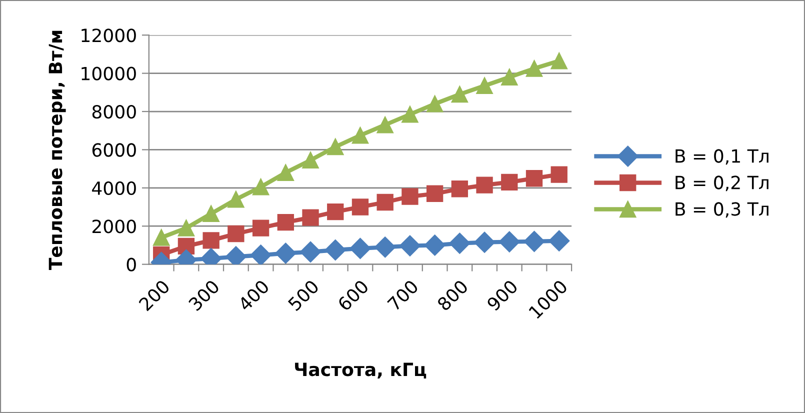  Describe the element at coordinates (109, 35) in the screenshot. I see `y-tick-label: 12000` at that location.